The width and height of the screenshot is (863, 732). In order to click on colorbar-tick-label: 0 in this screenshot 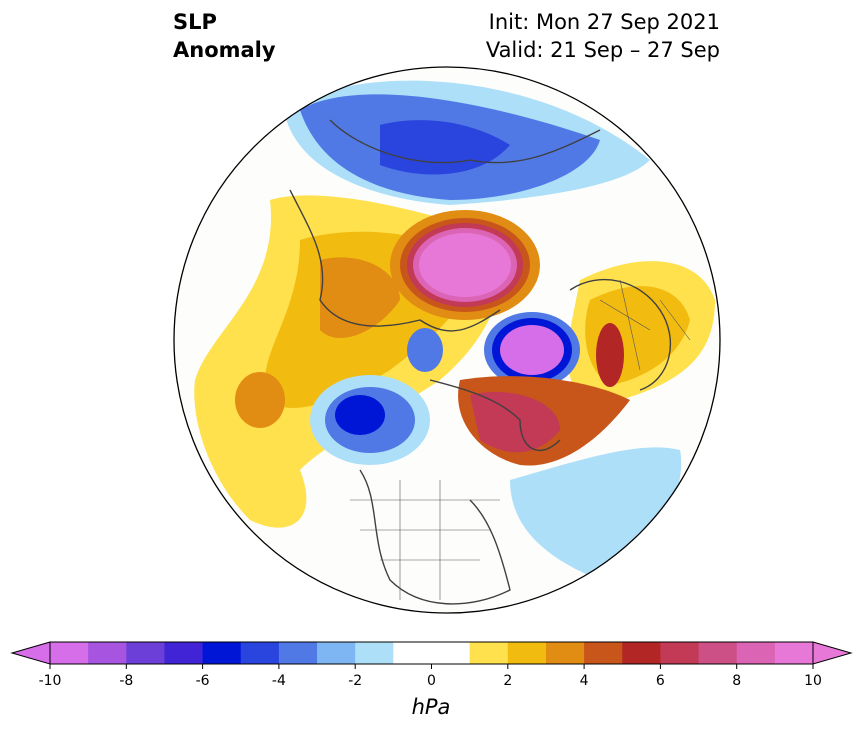, I will do `click(431, 681)`.